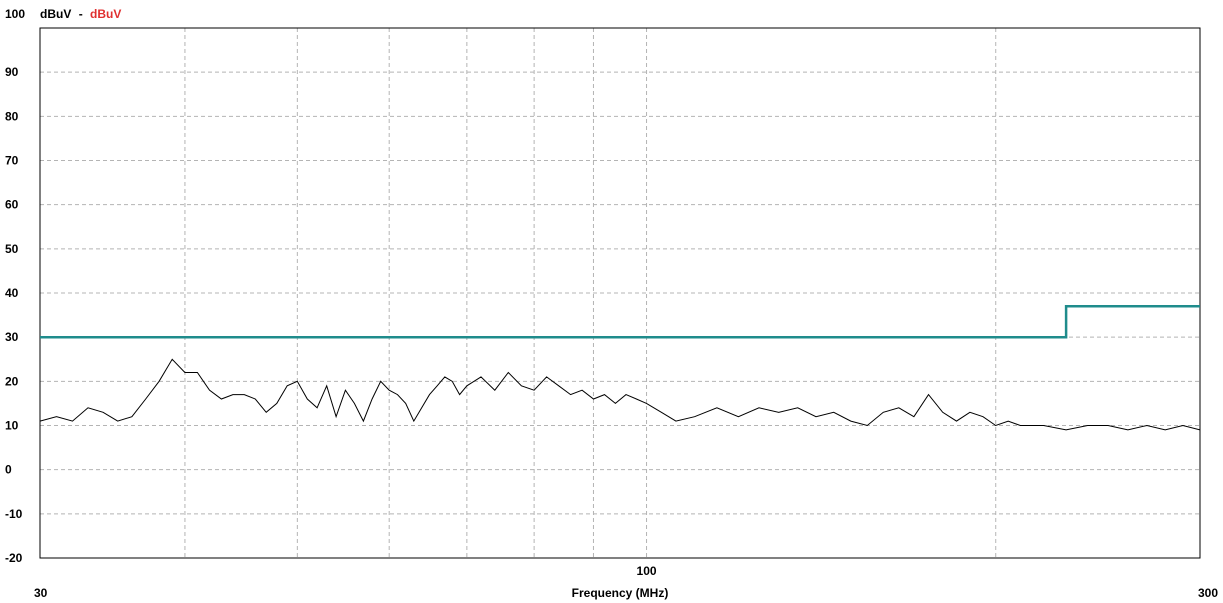 This screenshot has height=603, width=1223. I want to click on y-tick-label: 80, so click(12, 116).